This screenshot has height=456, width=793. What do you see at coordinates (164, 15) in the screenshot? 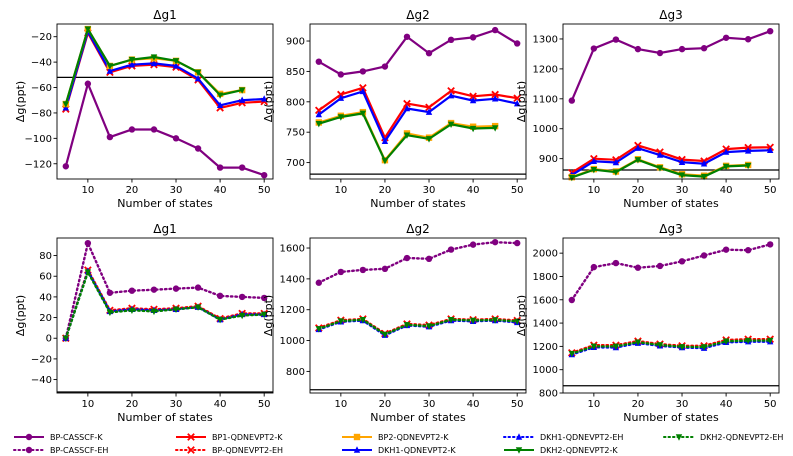
I see `chart-title: Δg1` at bounding box center [164, 15].